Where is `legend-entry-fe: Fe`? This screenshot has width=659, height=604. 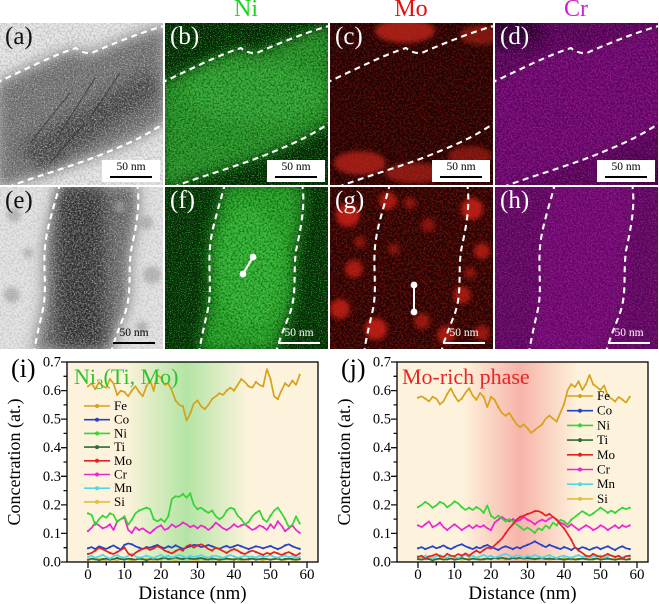 legend-entry-fe: Fe is located at coordinates (588, 395).